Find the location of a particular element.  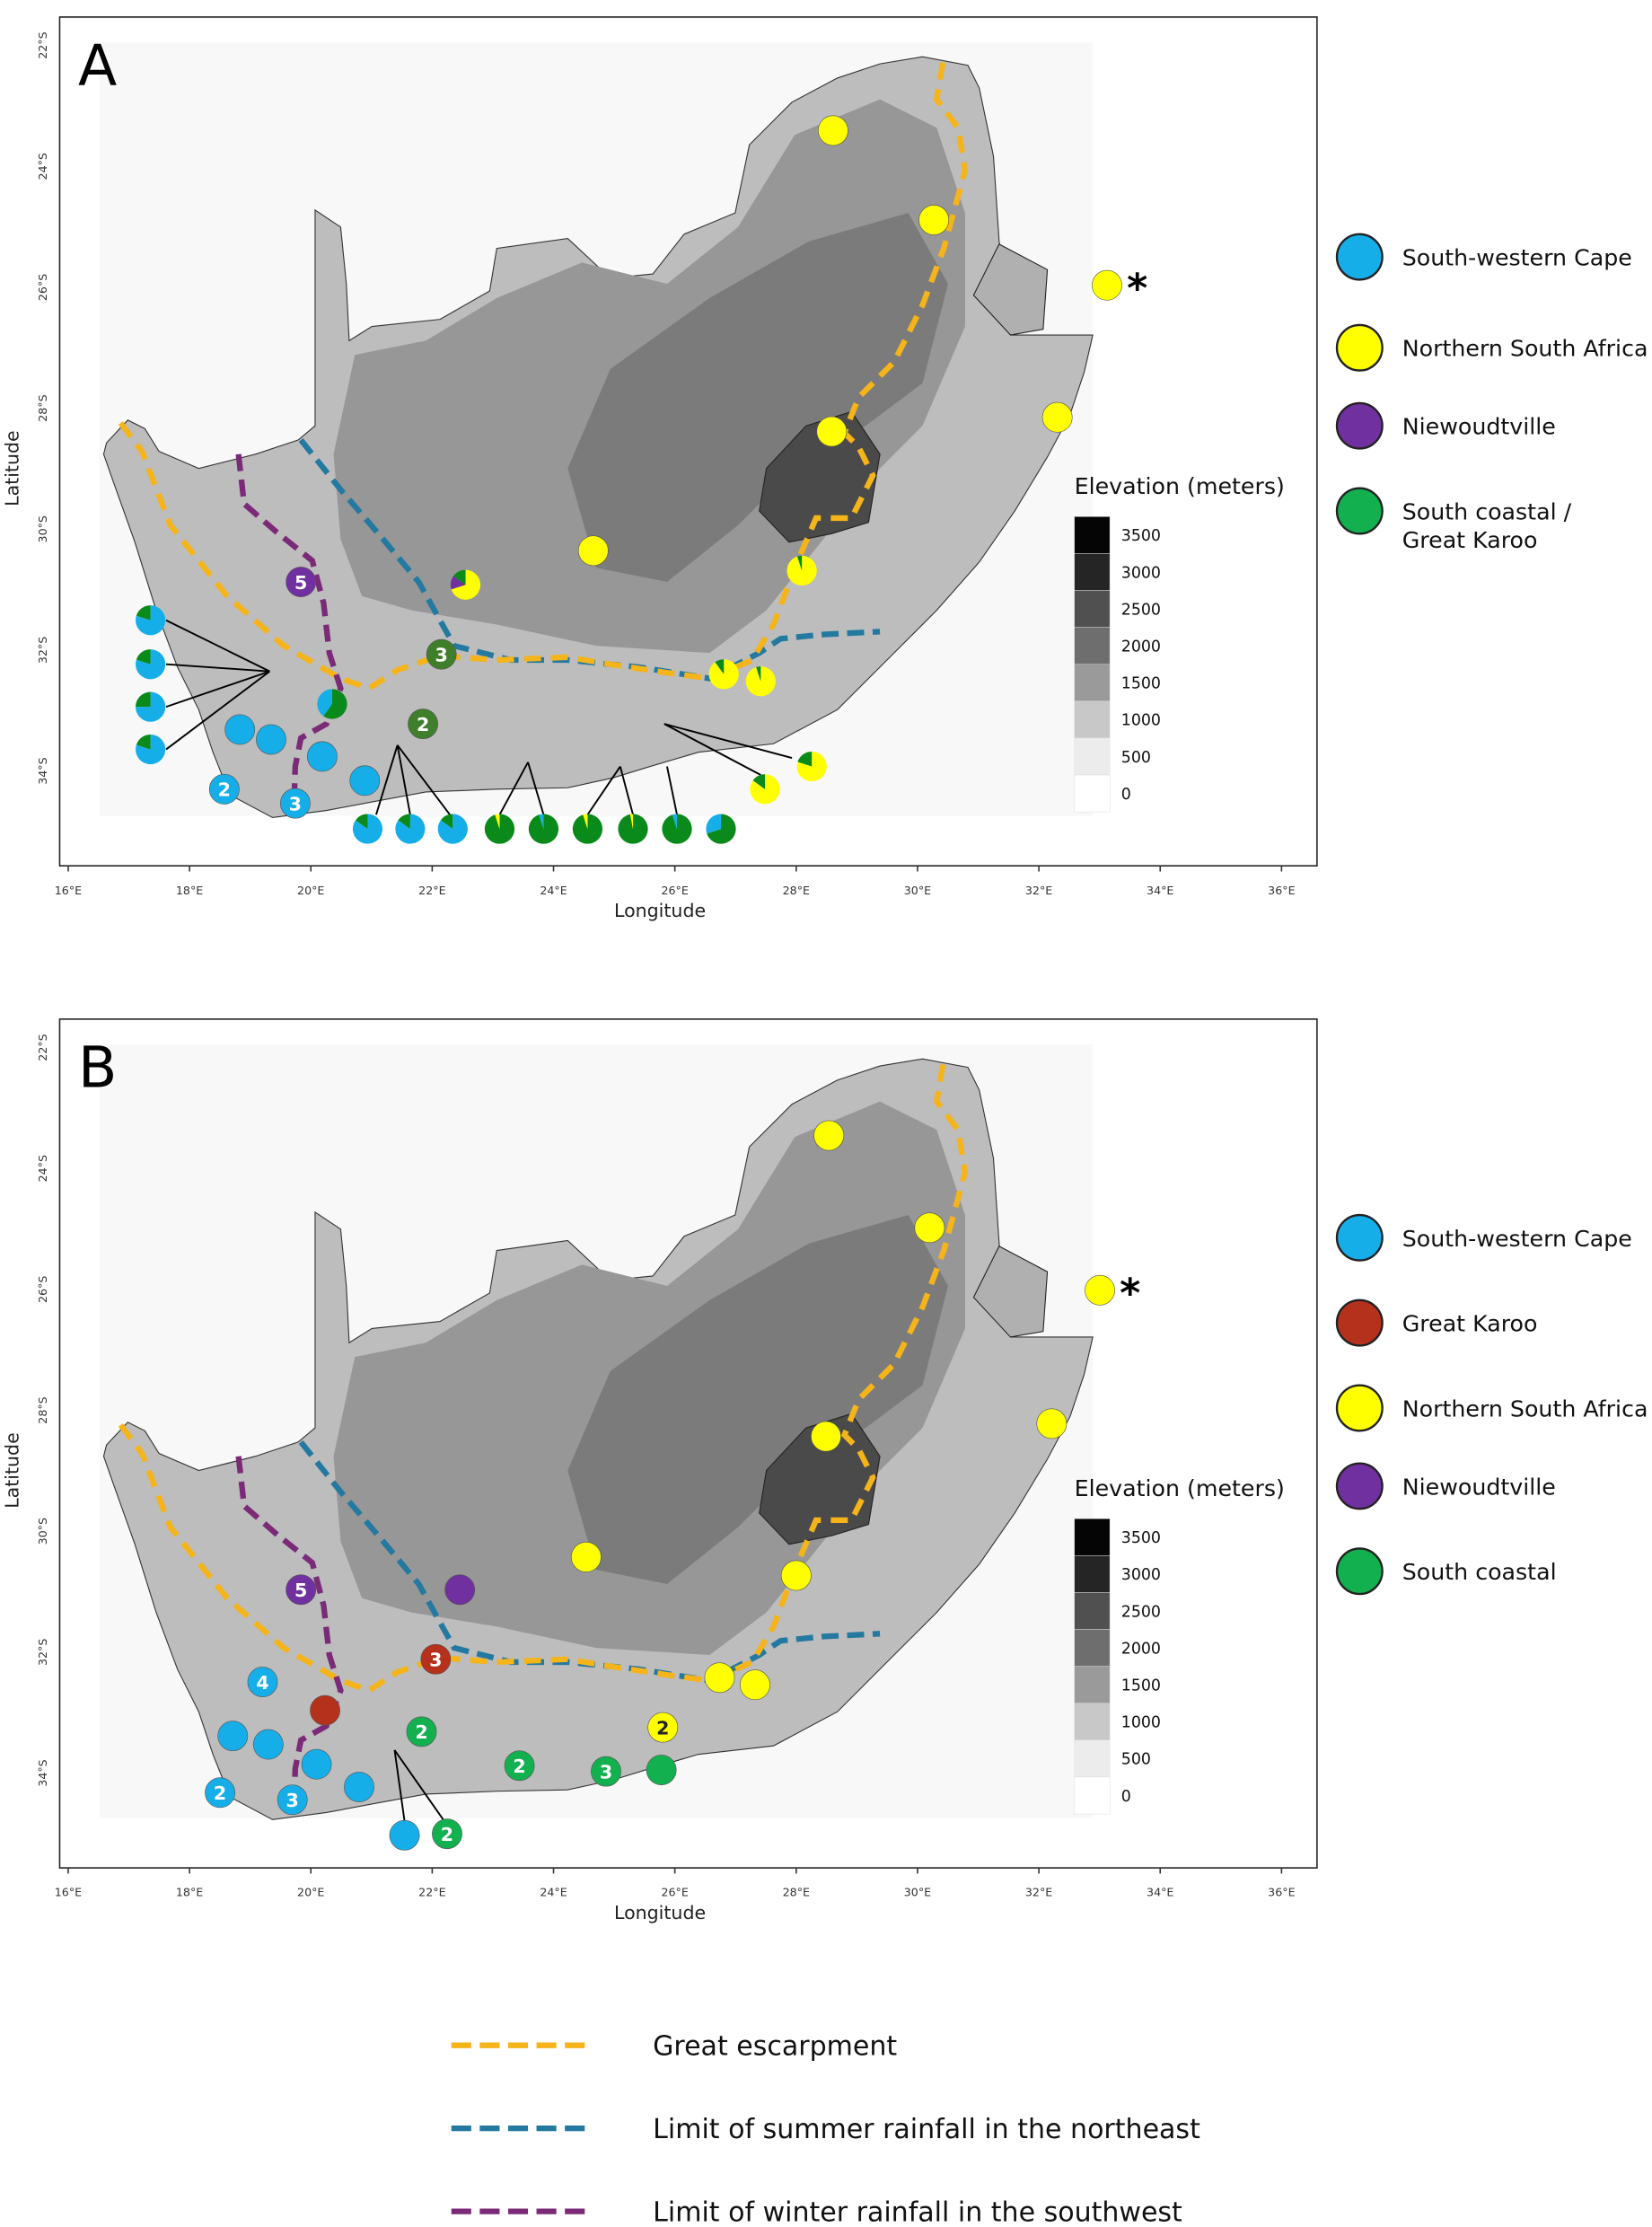

y-tick-label: 30°S is located at coordinates (42, 528).